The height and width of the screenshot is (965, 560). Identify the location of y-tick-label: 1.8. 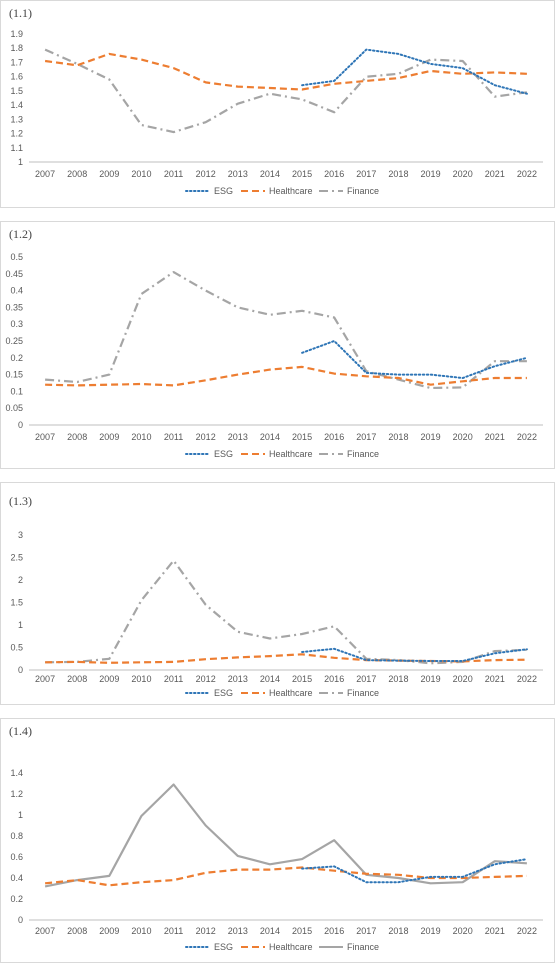
(16, 48).